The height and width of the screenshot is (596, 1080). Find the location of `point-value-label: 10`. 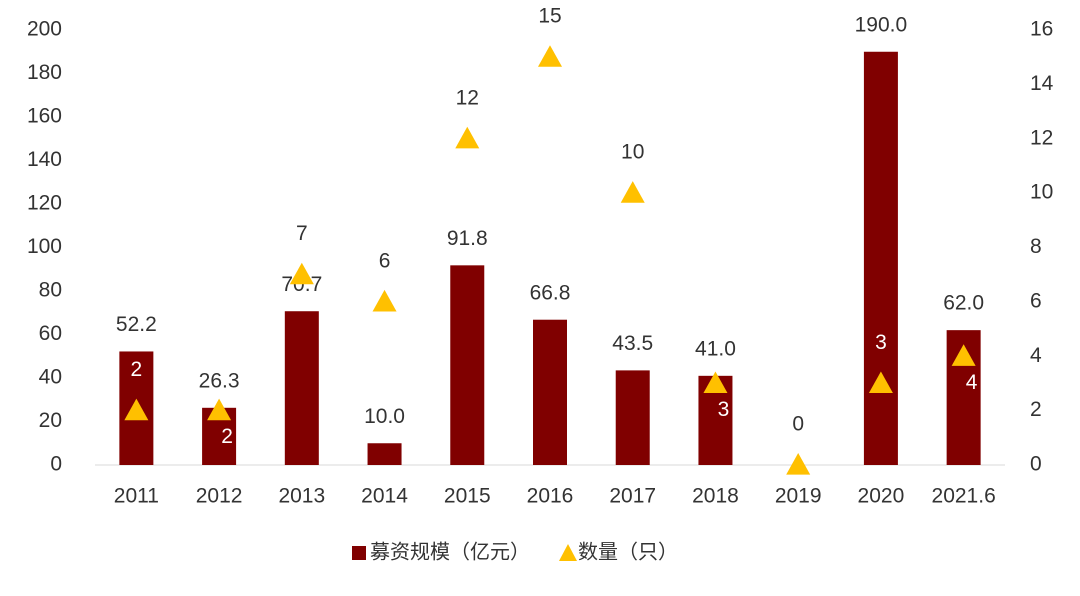

point-value-label: 10 is located at coordinates (632, 152).